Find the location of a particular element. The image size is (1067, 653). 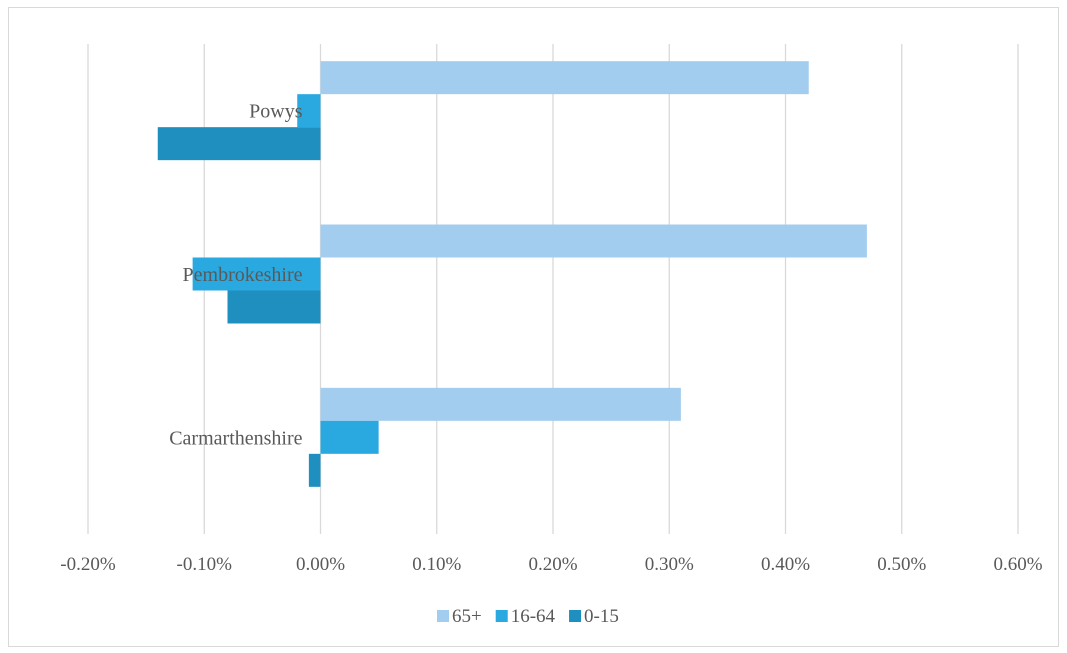

bar-0-15-powys is located at coordinates (239, 144).